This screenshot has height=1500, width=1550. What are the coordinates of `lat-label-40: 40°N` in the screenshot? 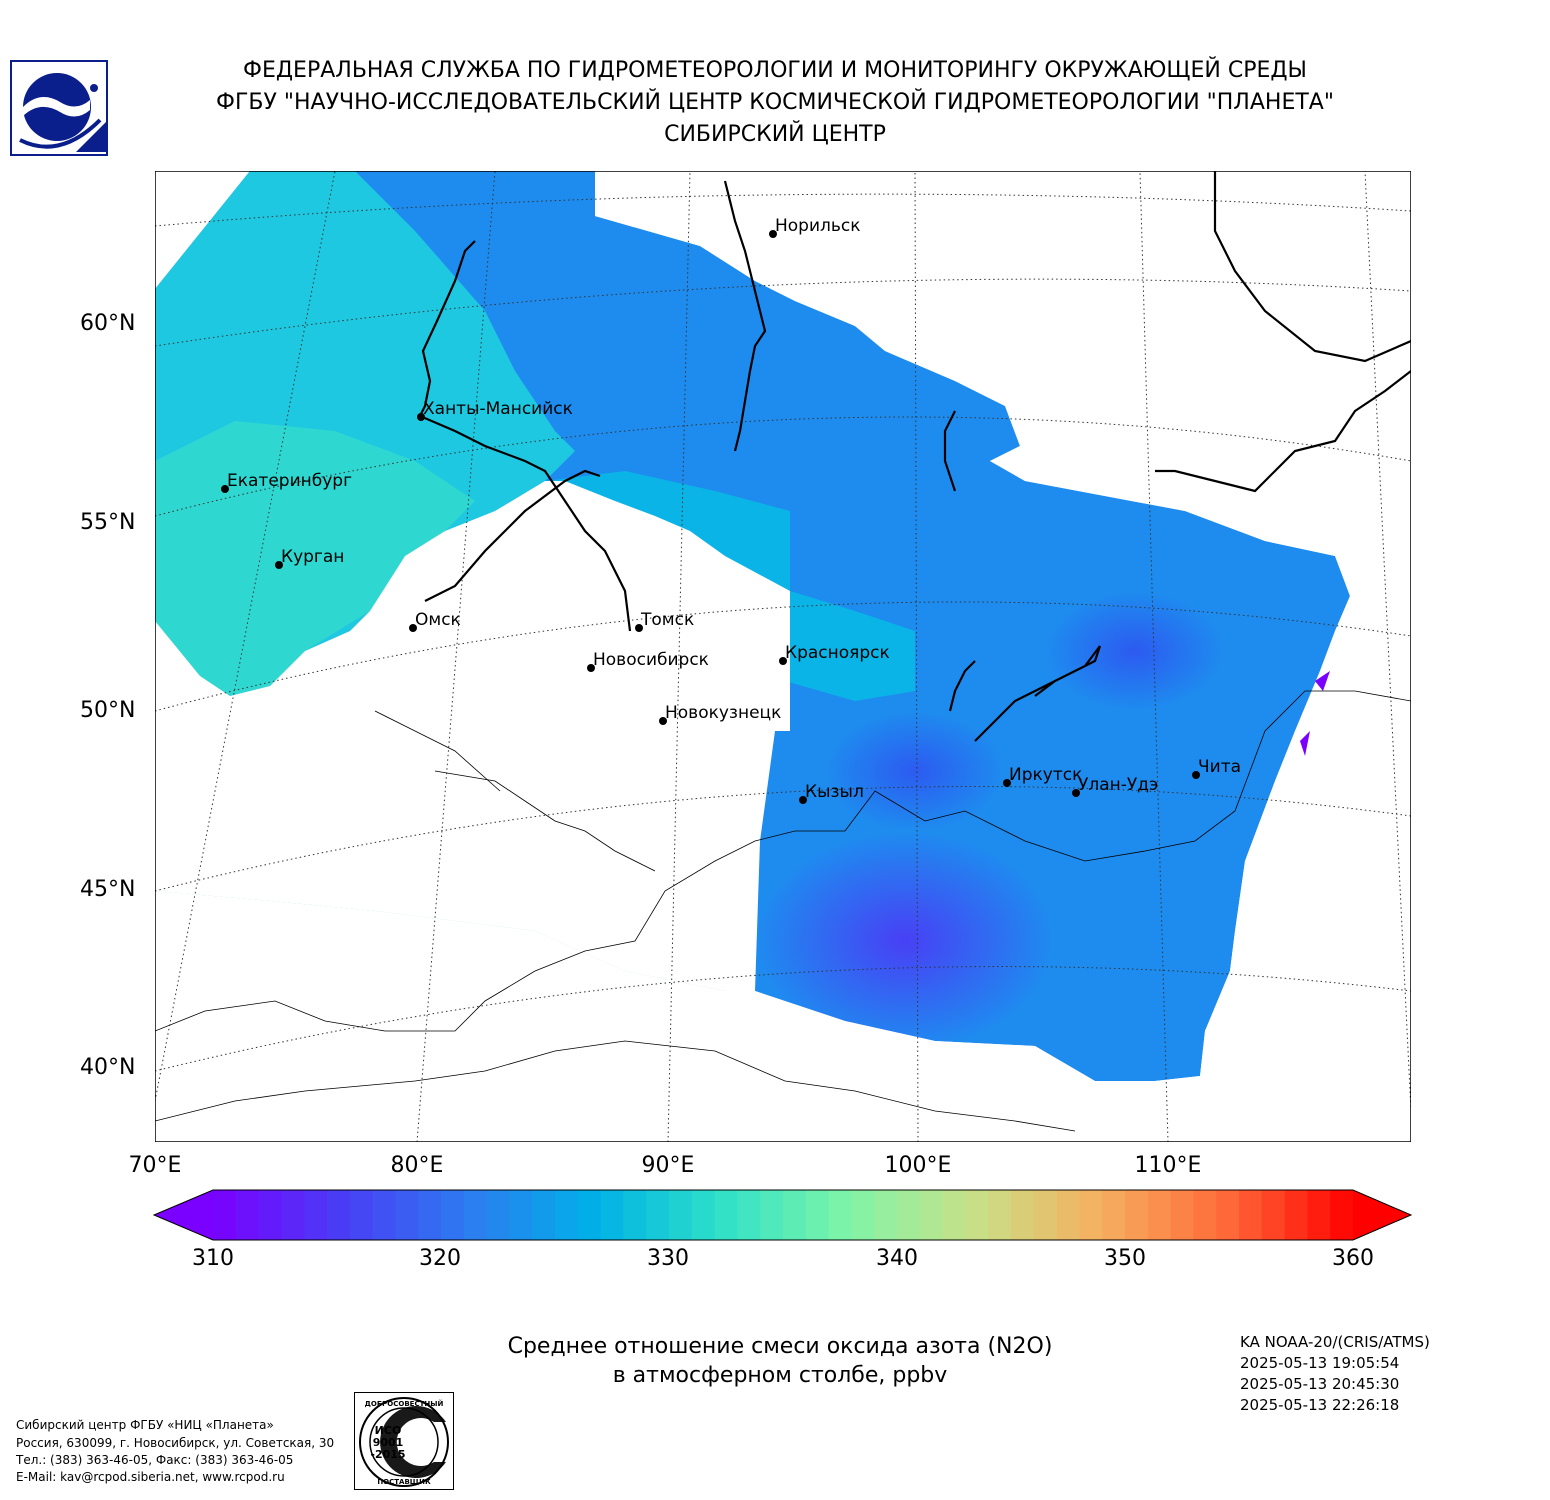 It's located at (108, 1067).